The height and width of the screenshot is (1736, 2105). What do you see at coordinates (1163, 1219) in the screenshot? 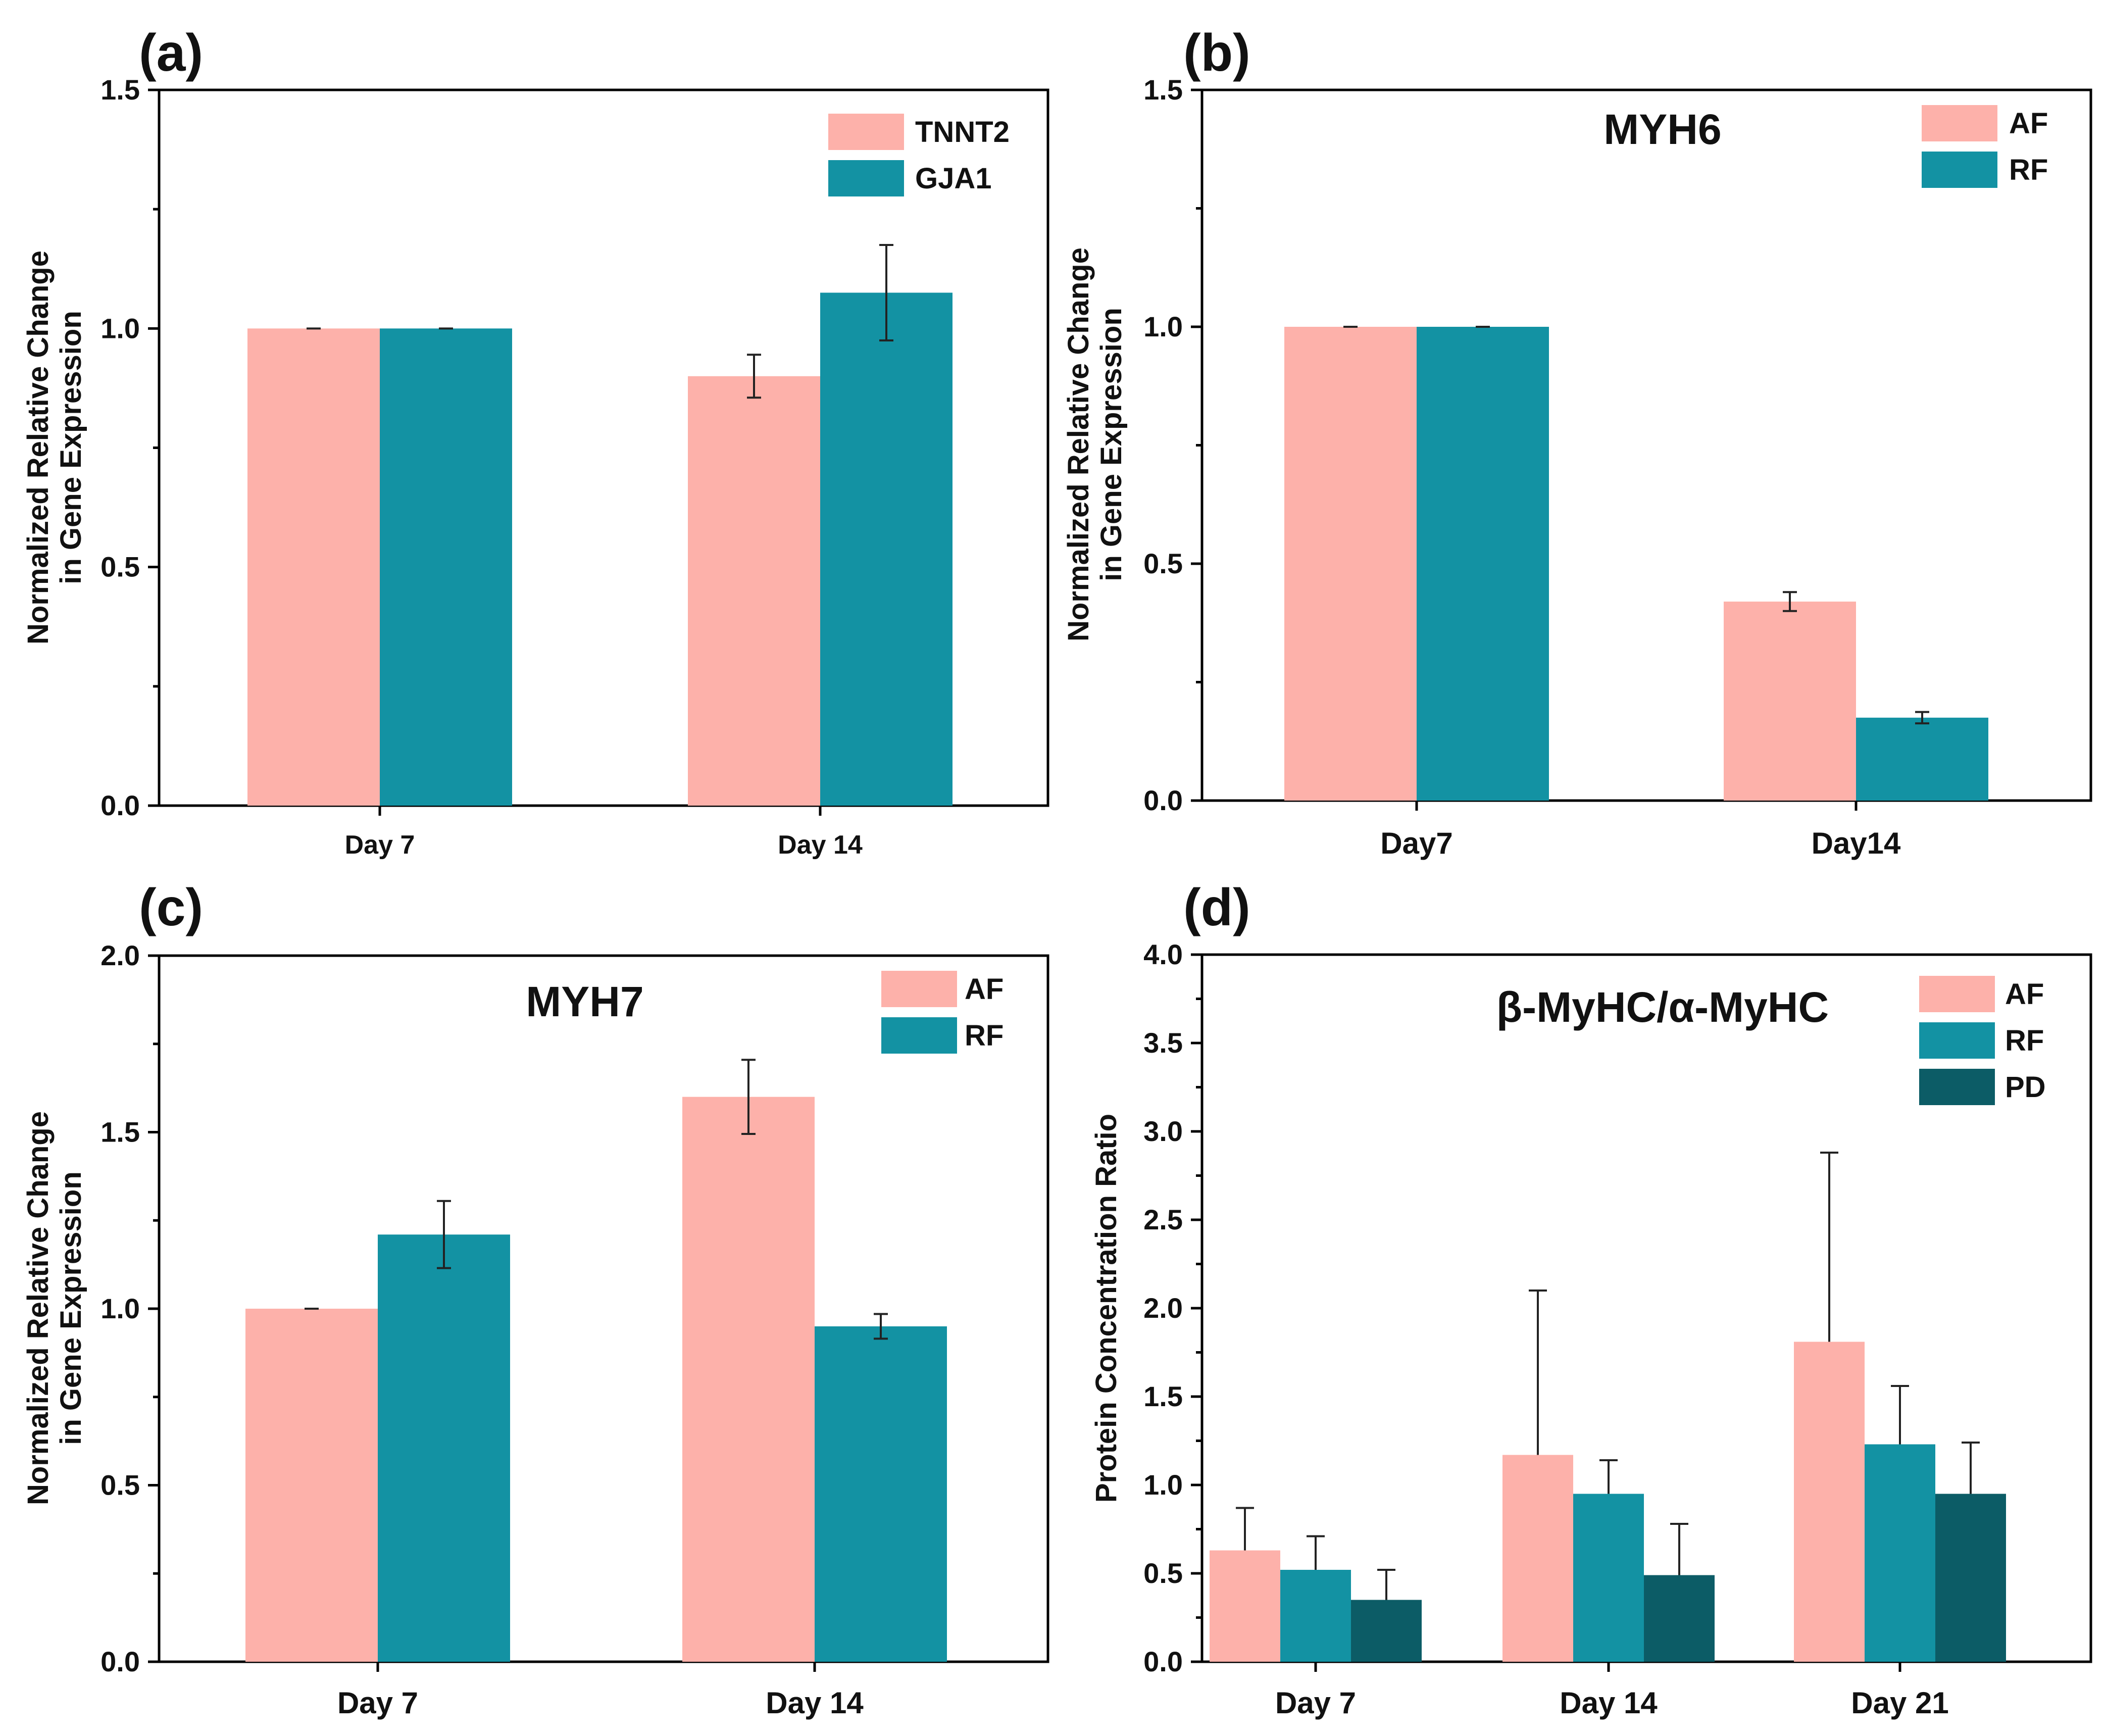
I see `y-tick-label: 2.5` at bounding box center [1163, 1219].